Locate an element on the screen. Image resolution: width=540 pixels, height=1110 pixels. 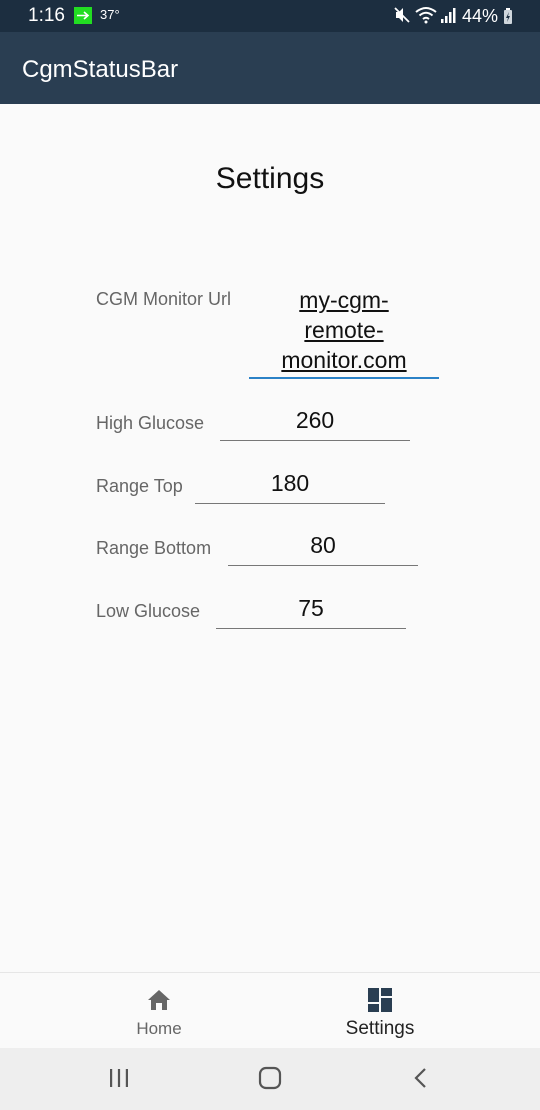
nav-item-home: Home is located at coordinates (159, 1011).